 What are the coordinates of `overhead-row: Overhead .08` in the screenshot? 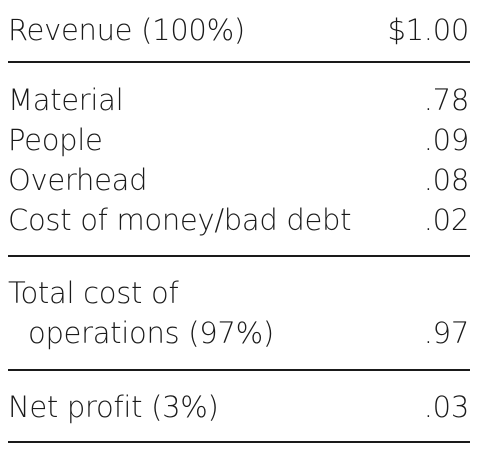 It's located at (238, 180).